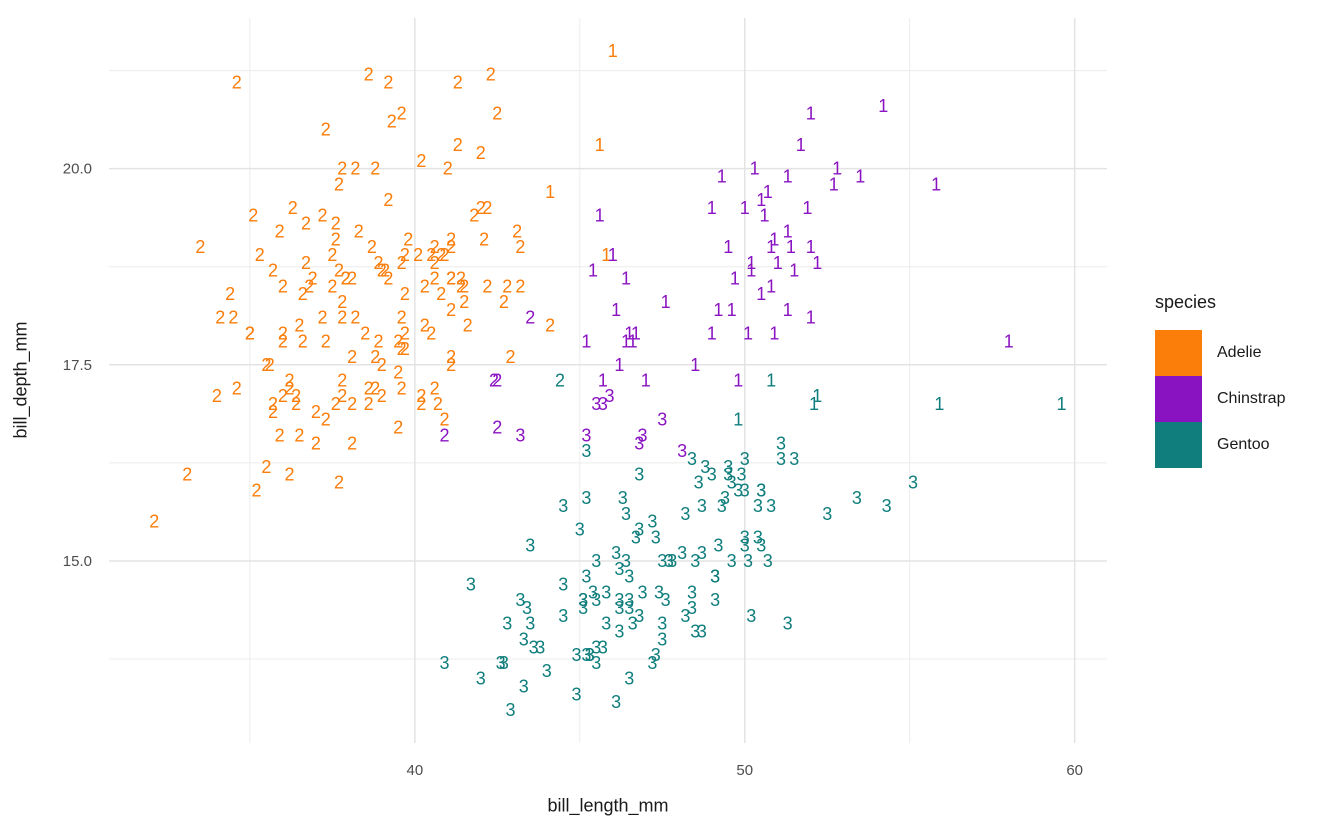 The width and height of the screenshot is (1344, 830). What do you see at coordinates (1220, 399) in the screenshot?
I see `legend-items: Adelie Chinstrap Gentoo` at bounding box center [1220, 399].